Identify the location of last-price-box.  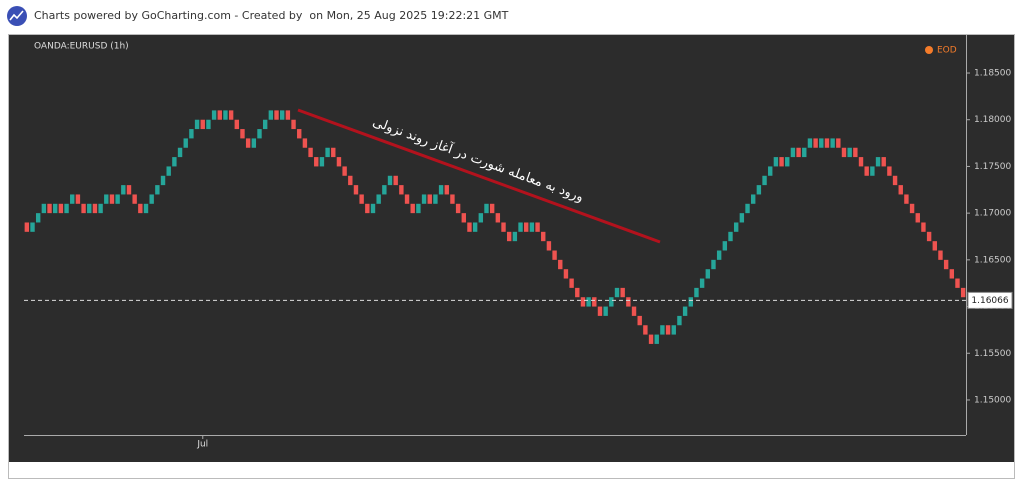
(990, 300).